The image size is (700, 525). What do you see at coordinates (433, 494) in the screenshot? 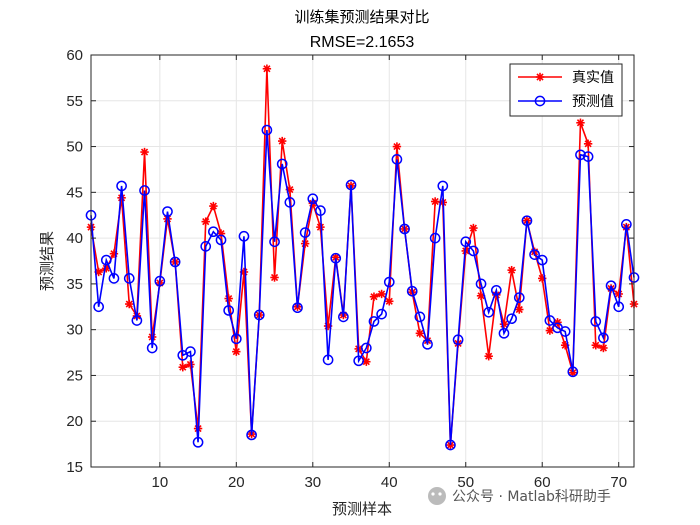
I see `wechat-icon-eye-left` at bounding box center [433, 494].